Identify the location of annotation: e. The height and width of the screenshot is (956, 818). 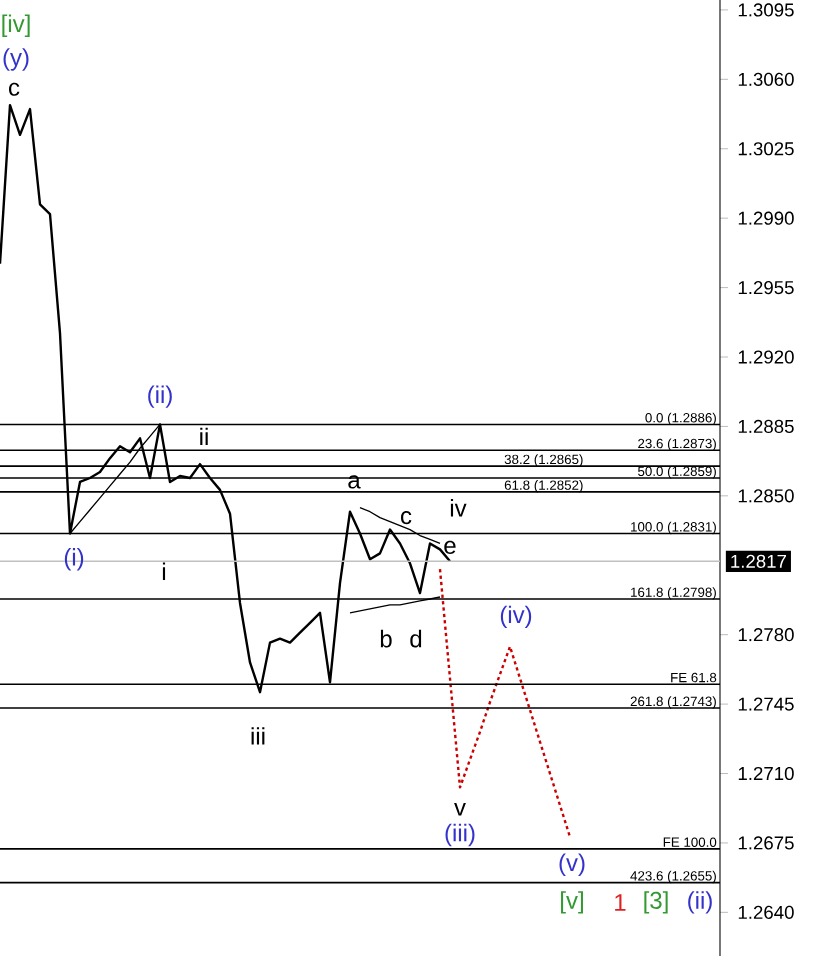
(450, 547).